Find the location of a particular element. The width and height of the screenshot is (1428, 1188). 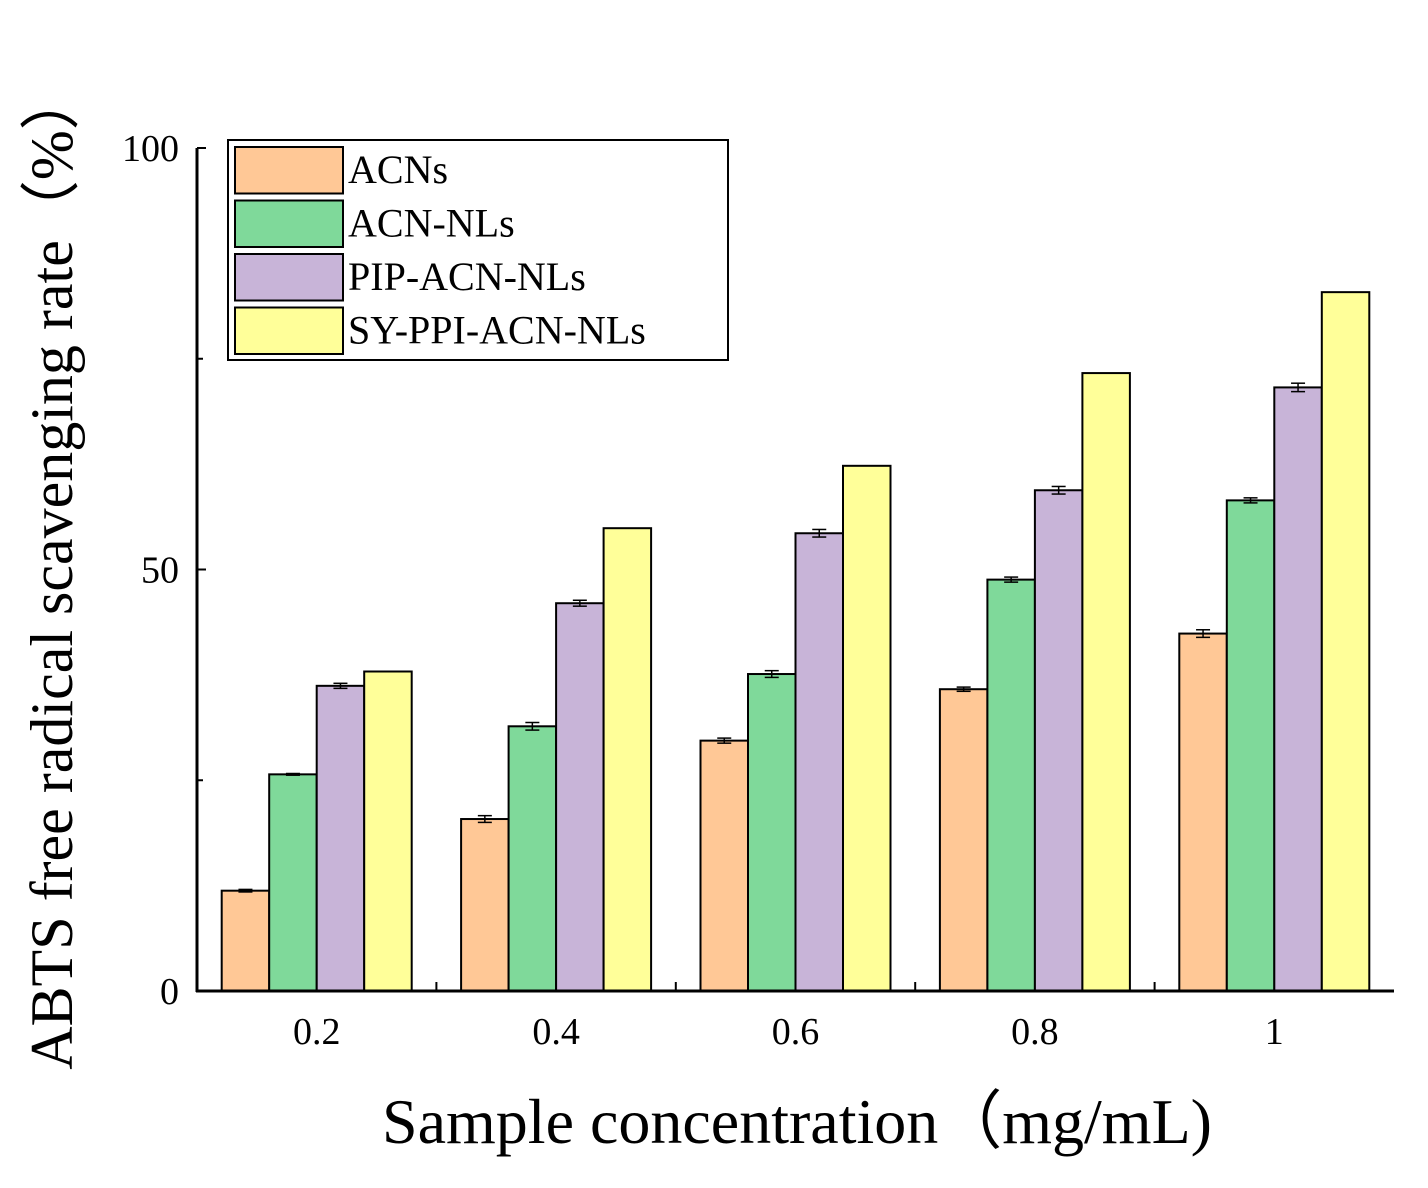

y-tick-label: 100 is located at coordinates (150, 149).